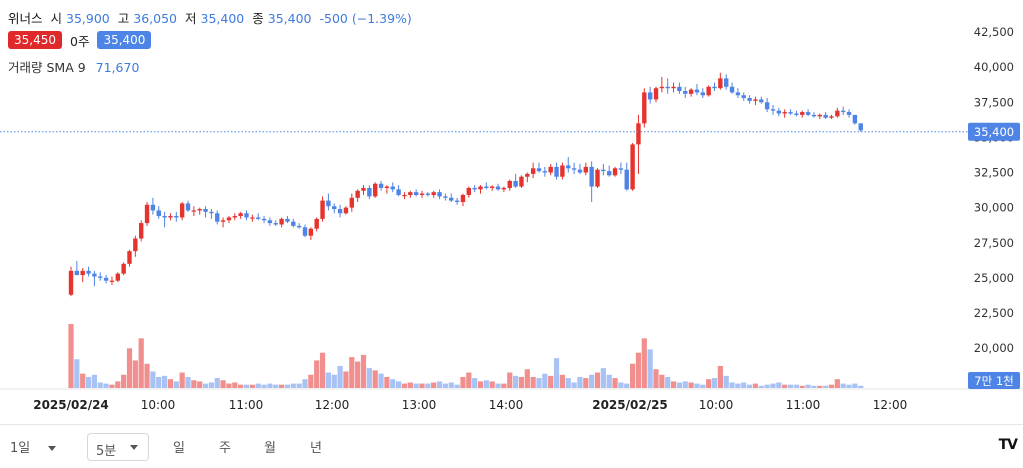  I want to click on low-label: 저, so click(191, 18).